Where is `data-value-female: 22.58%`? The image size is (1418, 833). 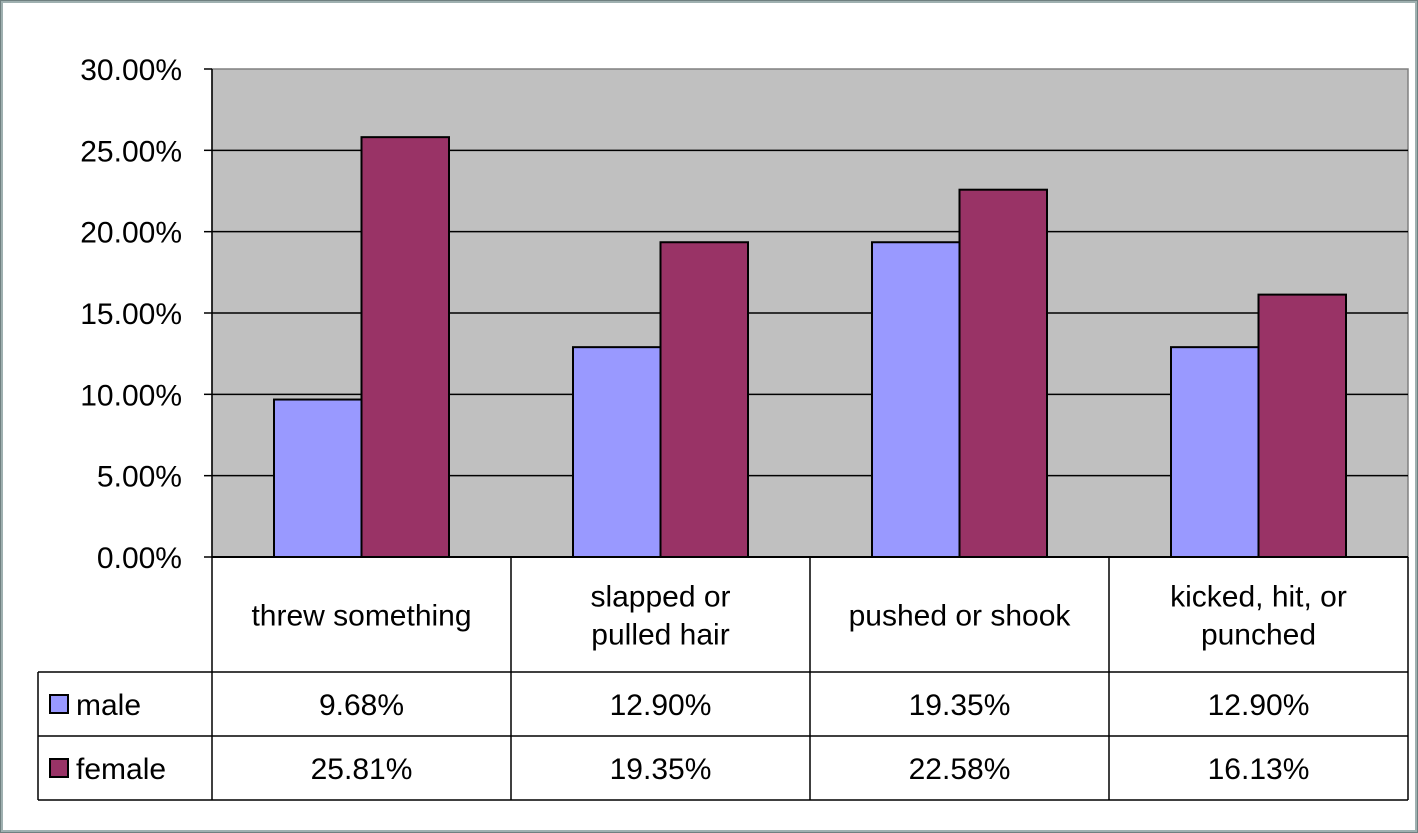 data-value-female: 22.58% is located at coordinates (960, 769).